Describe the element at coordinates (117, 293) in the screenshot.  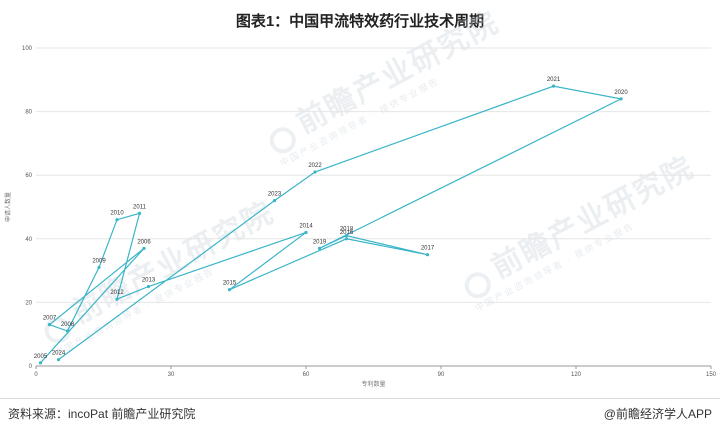
I see `data-label: 2012` at that location.